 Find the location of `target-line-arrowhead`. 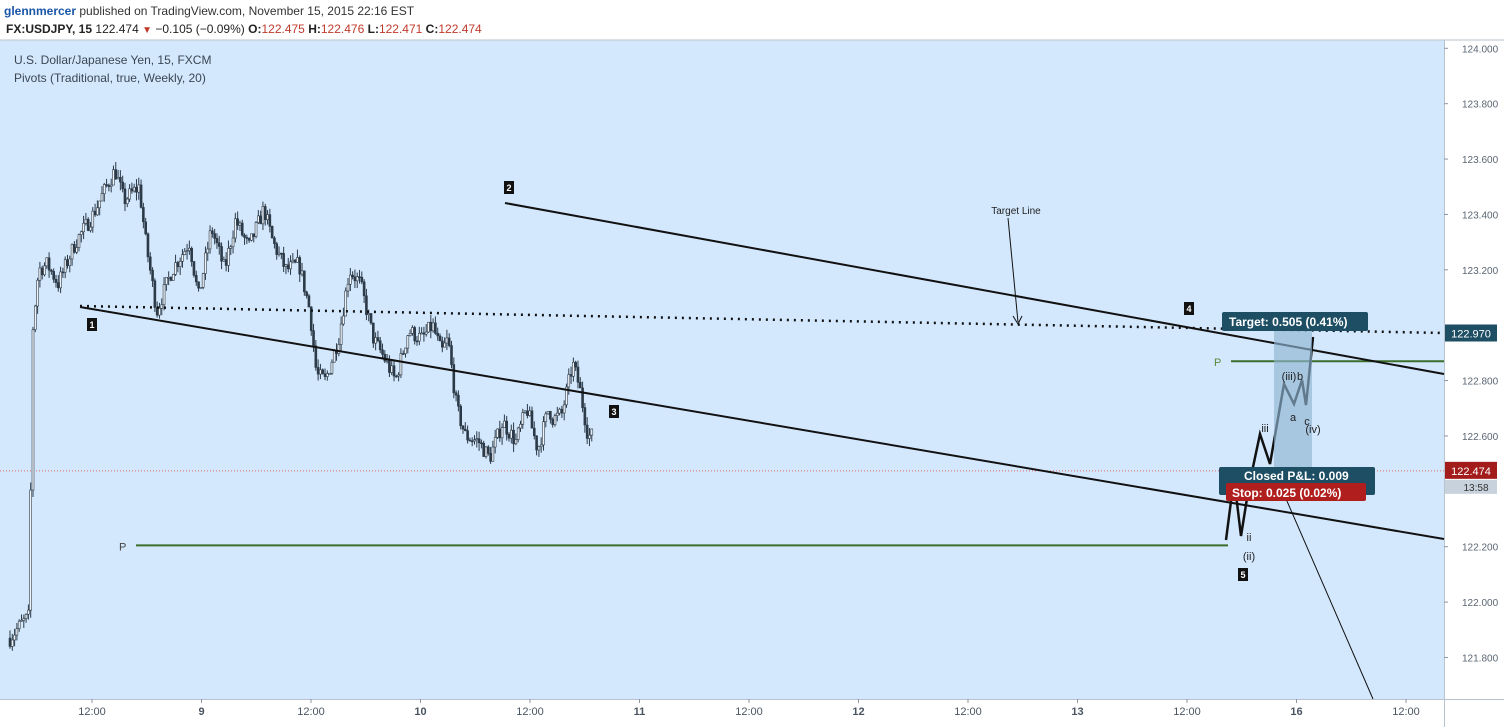

target-line-arrowhead is located at coordinates (1017, 320).